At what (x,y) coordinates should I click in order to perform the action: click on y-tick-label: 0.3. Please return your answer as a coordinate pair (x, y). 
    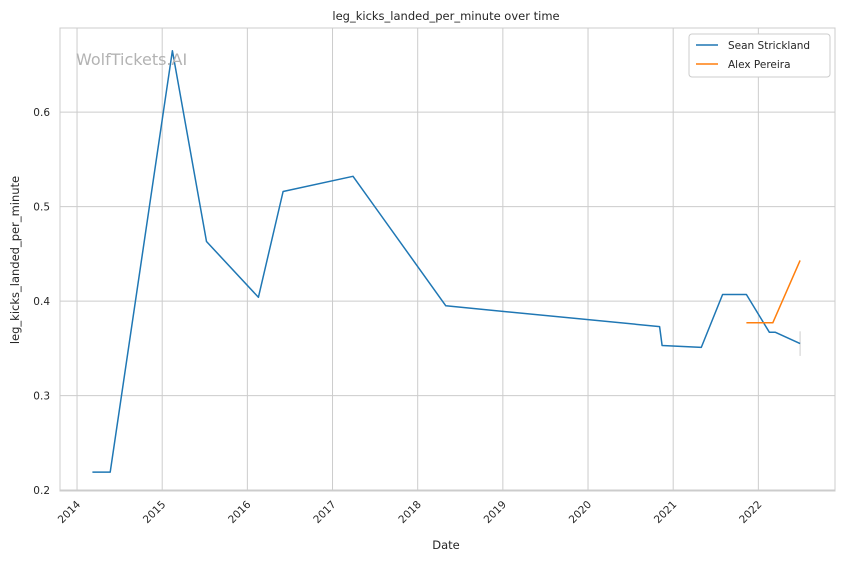
    Looking at the image, I should click on (41, 397).